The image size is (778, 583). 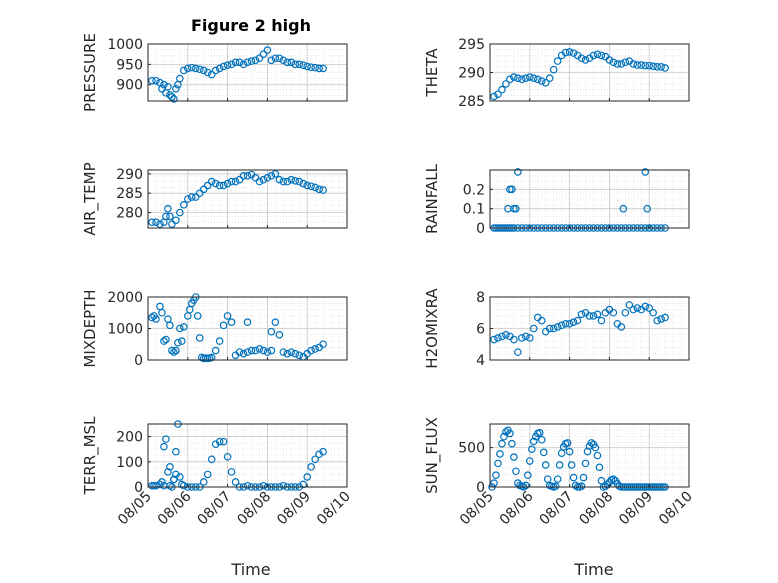 I want to click on y-tick-label: 1000, so click(x=125, y=45).